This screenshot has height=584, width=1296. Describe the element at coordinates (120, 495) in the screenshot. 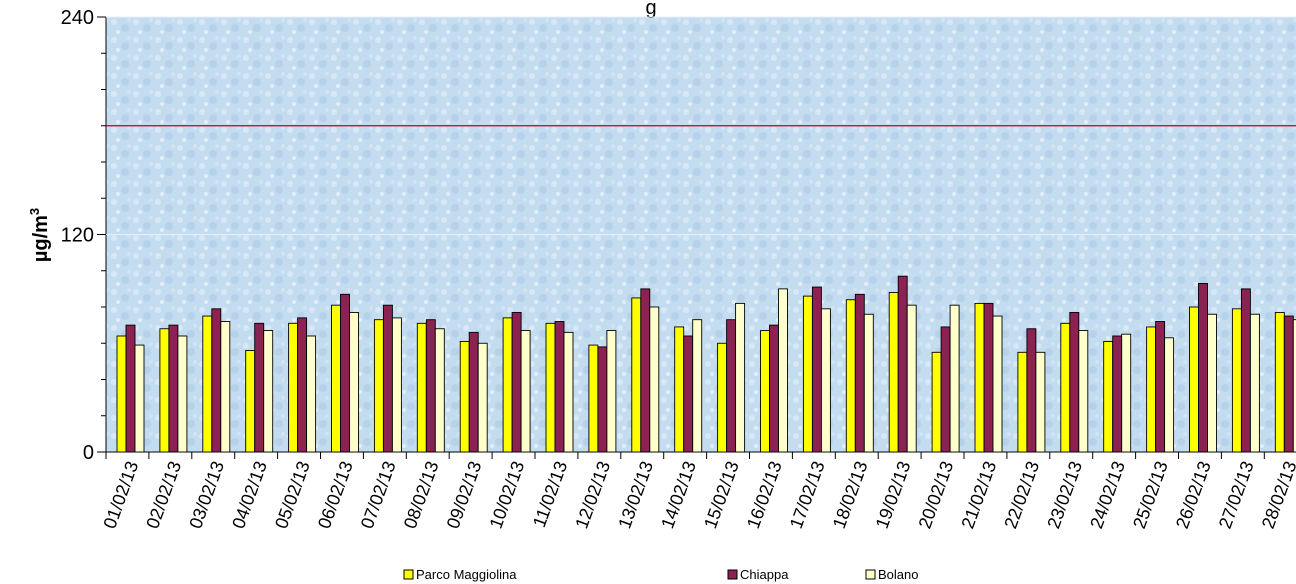

I see `x-tick-label: 01/02/13` at that location.